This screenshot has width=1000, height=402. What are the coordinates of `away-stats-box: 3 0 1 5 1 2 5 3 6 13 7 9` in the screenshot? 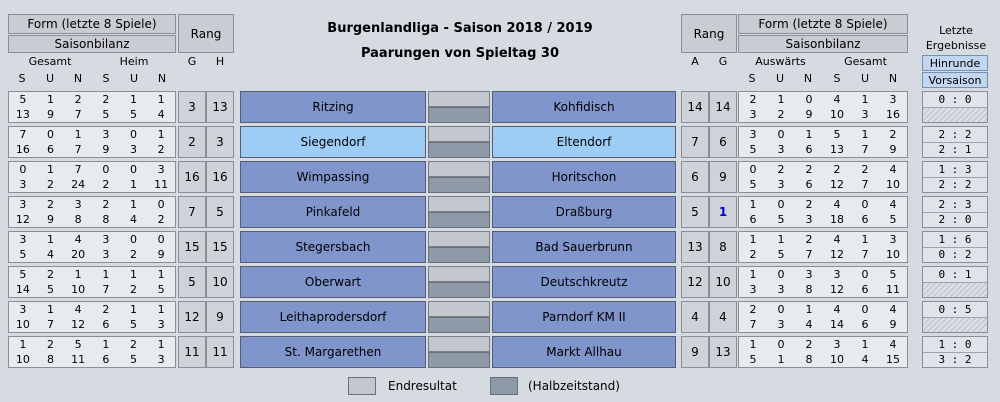 It's located at (823, 142).